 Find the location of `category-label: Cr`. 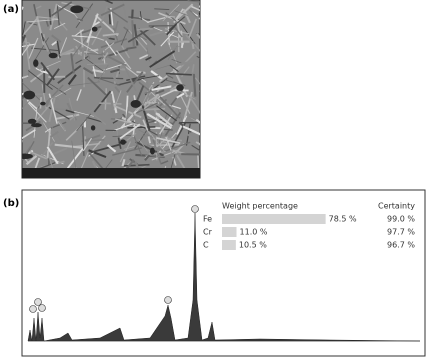

category-label: Cr is located at coordinates (208, 232).